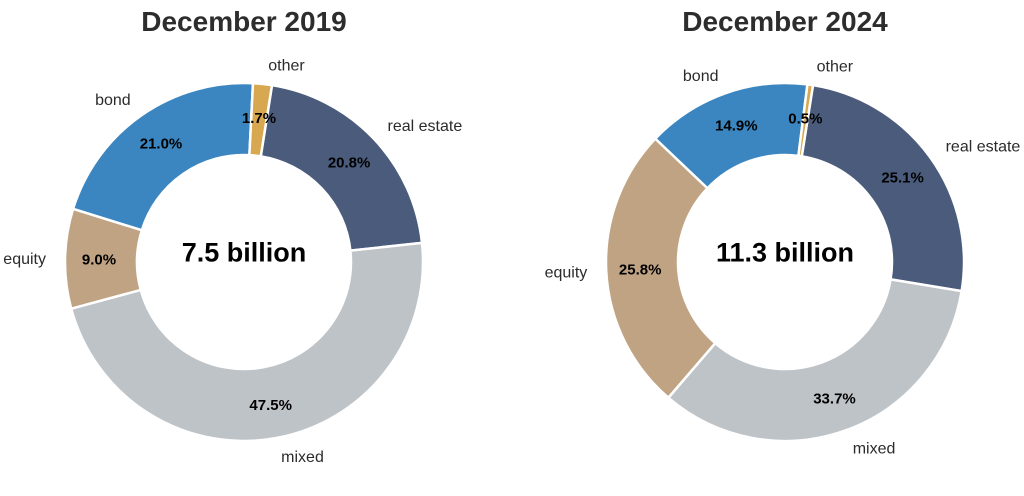 This screenshot has height=496, width=1024. I want to click on slice-percent-label-other: 0.5%, so click(805, 119).